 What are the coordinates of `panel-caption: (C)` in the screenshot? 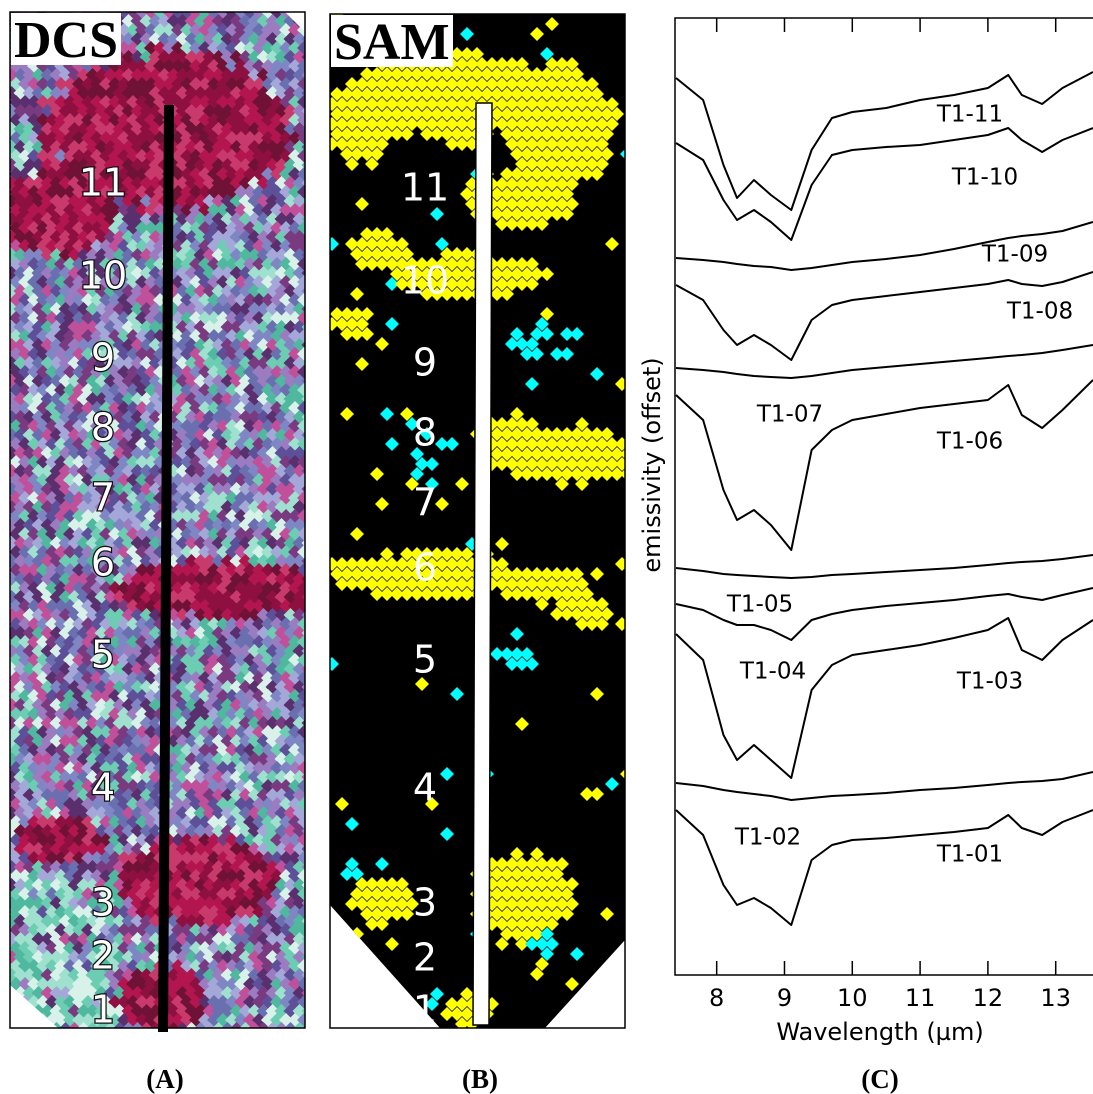 It's located at (879, 1079).